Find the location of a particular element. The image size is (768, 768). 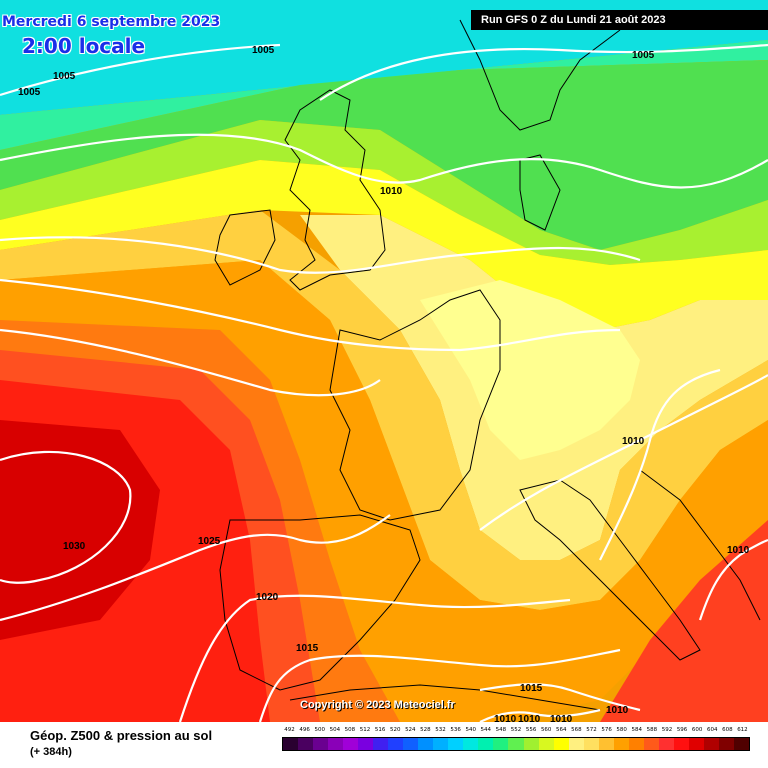

scale-label: 584 is located at coordinates (637, 730).